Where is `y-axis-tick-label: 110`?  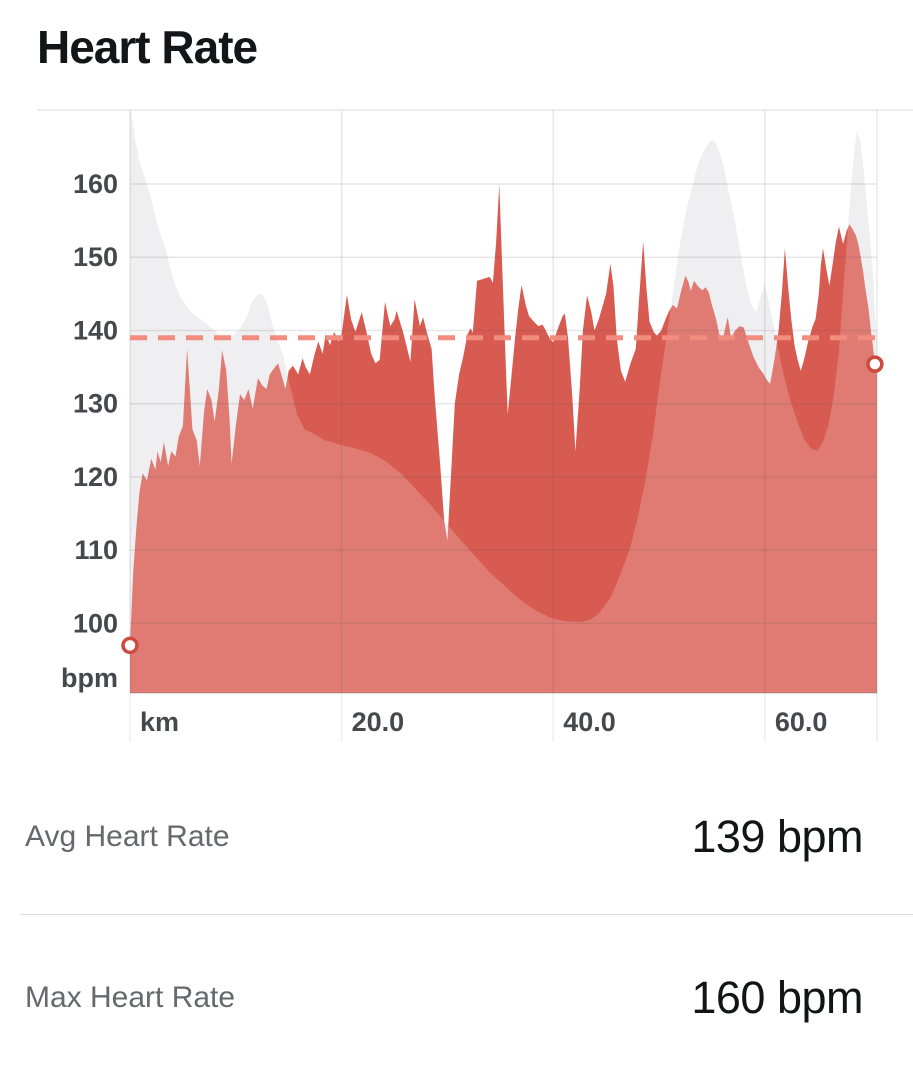 y-axis-tick-label: 110 is located at coordinates (96, 550).